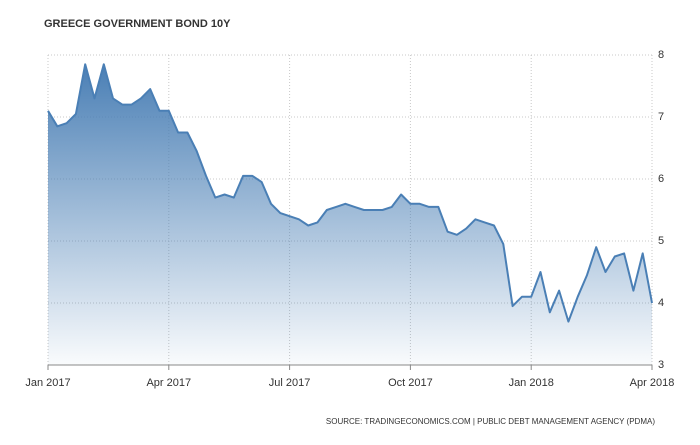 Image resolution: width=700 pixels, height=445 pixels. I want to click on x-tick-label: Jan 2017, so click(47, 383).